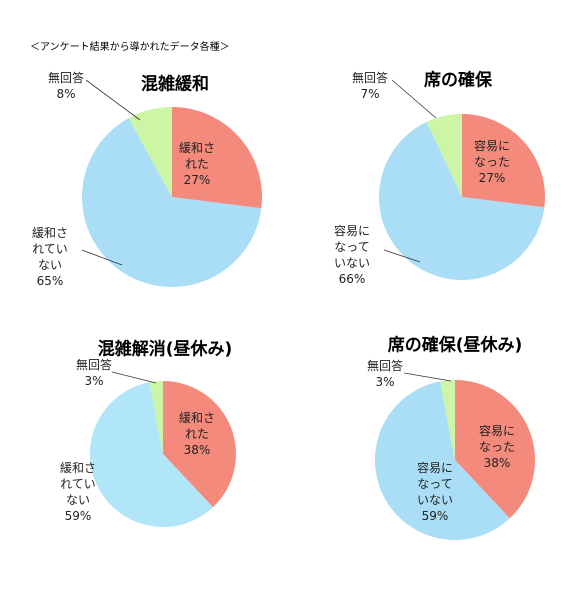 The width and height of the screenshot is (588, 608). What do you see at coordinates (130, 47) in the screenshot?
I see `caption: ＜アンケート結果から導かれたデータ各種＞` at bounding box center [130, 47].